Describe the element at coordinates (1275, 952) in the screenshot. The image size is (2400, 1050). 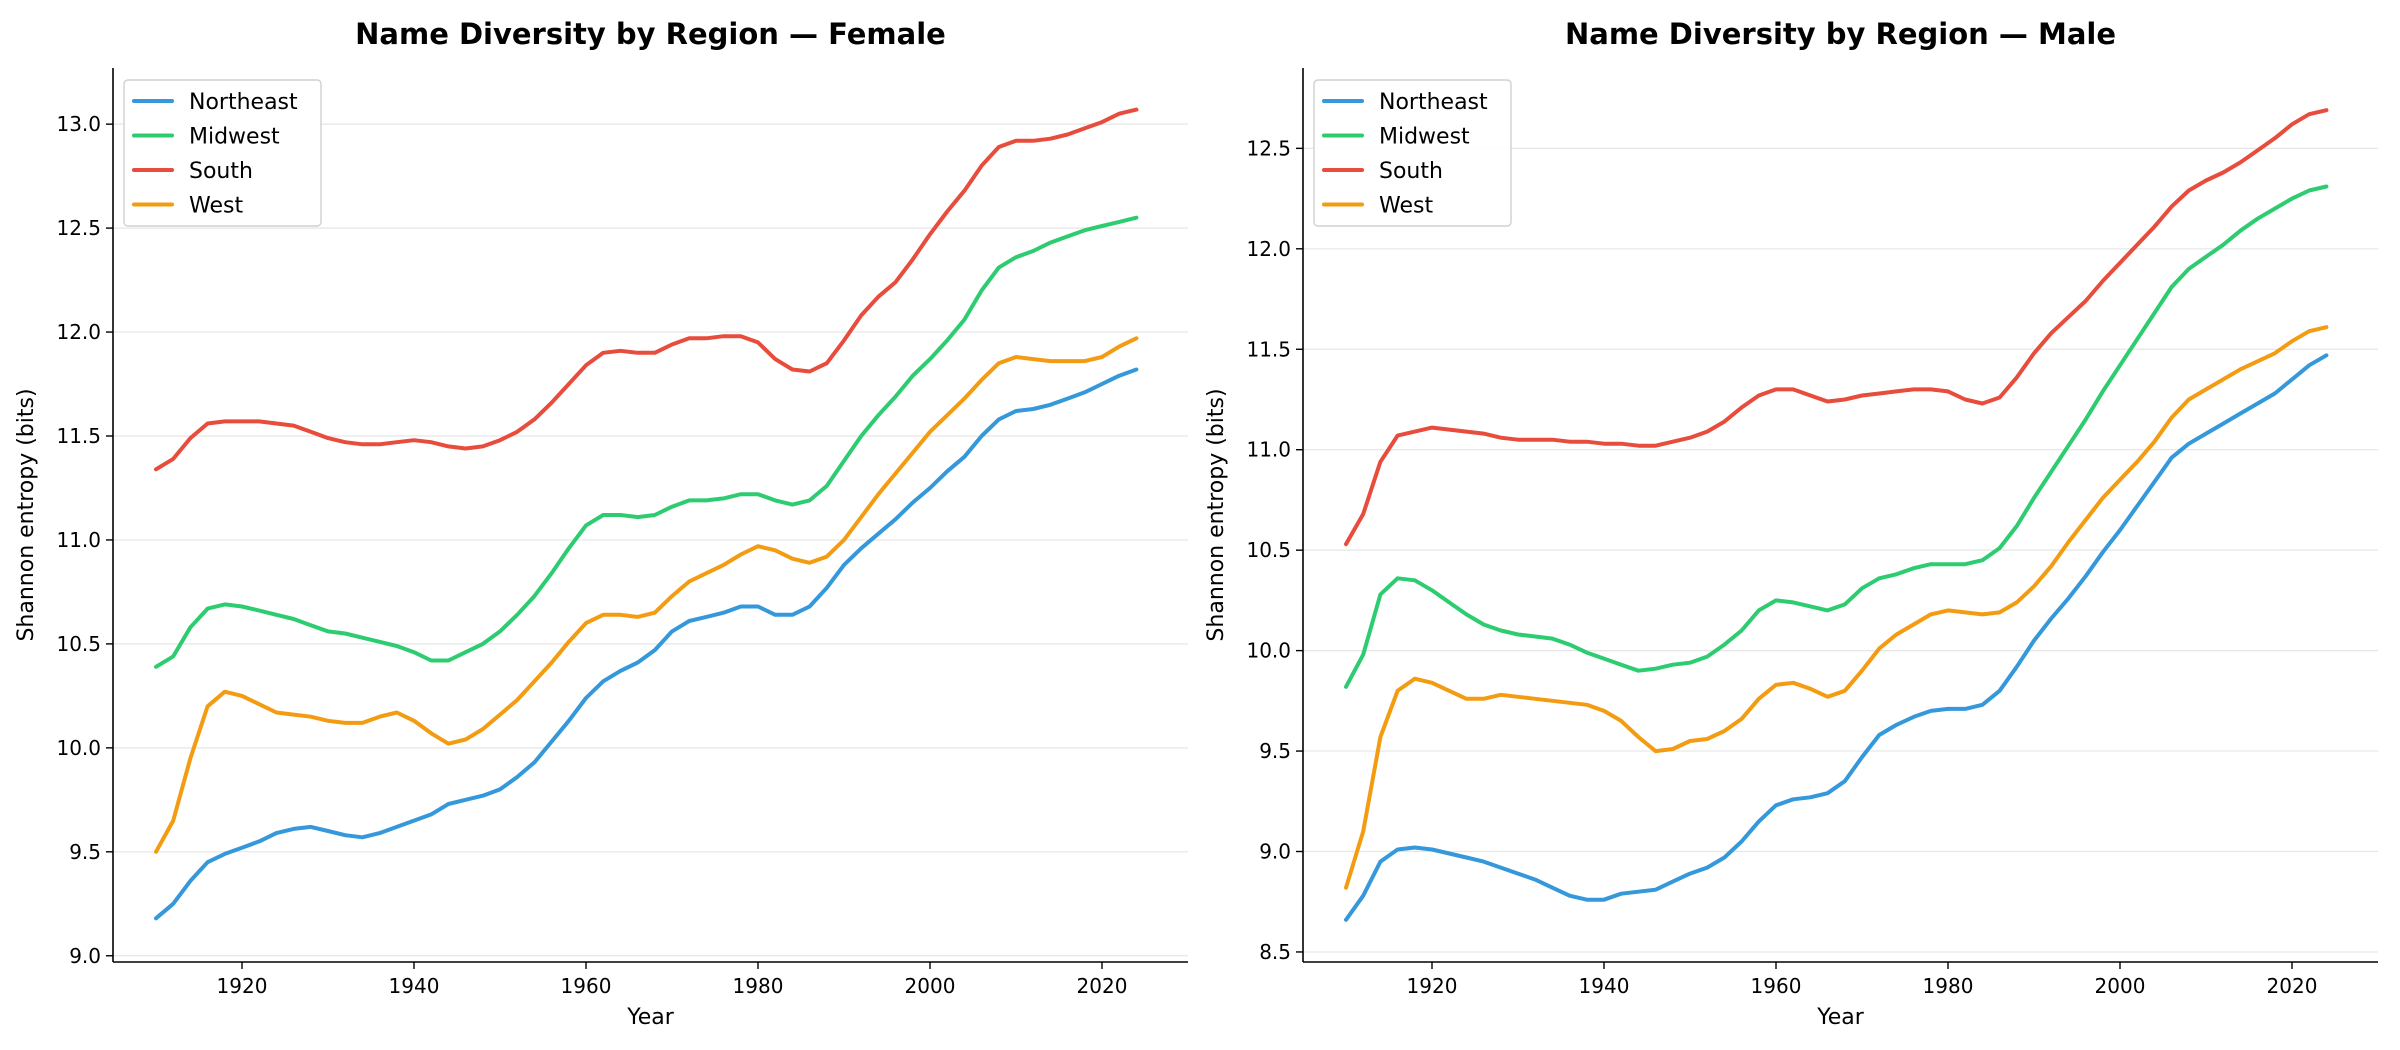
I see `y-tick-label: 8.5` at that location.